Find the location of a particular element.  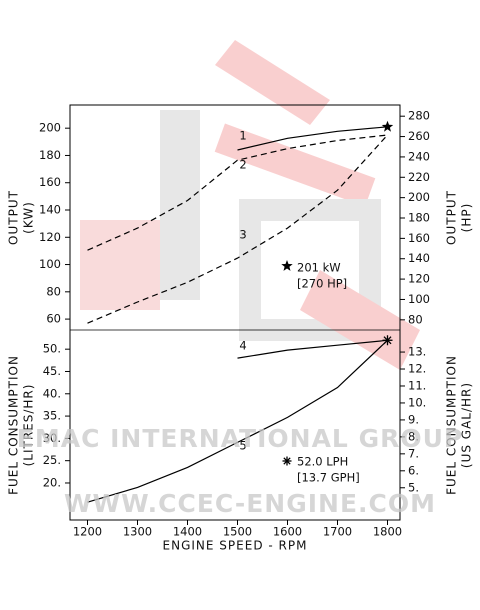

x-tick-label: 1800 is located at coordinates (387, 532).